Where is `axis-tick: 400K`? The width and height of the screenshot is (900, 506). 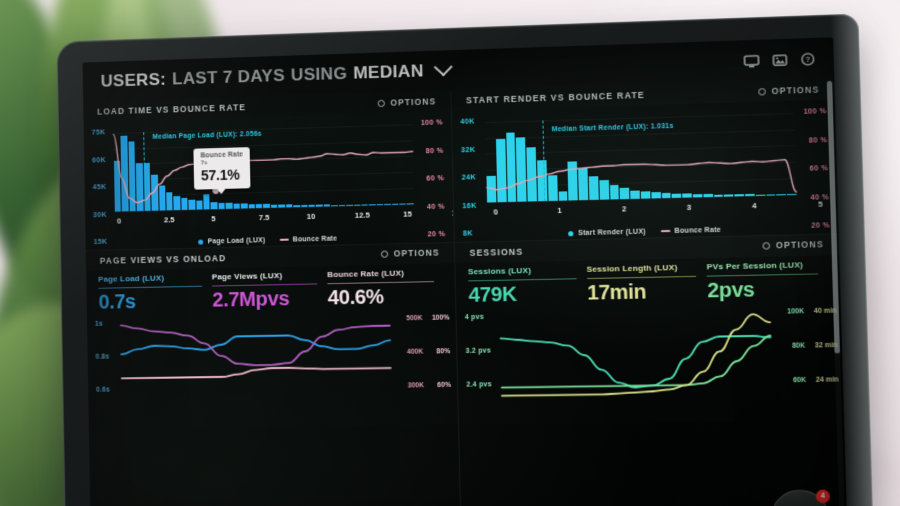 axis-tick: 400K is located at coordinates (415, 351).